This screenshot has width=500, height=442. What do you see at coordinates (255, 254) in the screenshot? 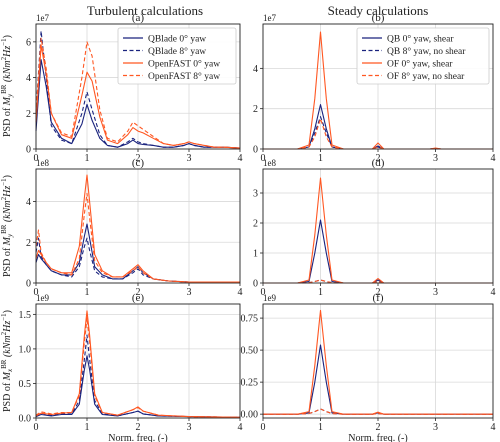
I see `y-tick-label: 1` at bounding box center [255, 254].